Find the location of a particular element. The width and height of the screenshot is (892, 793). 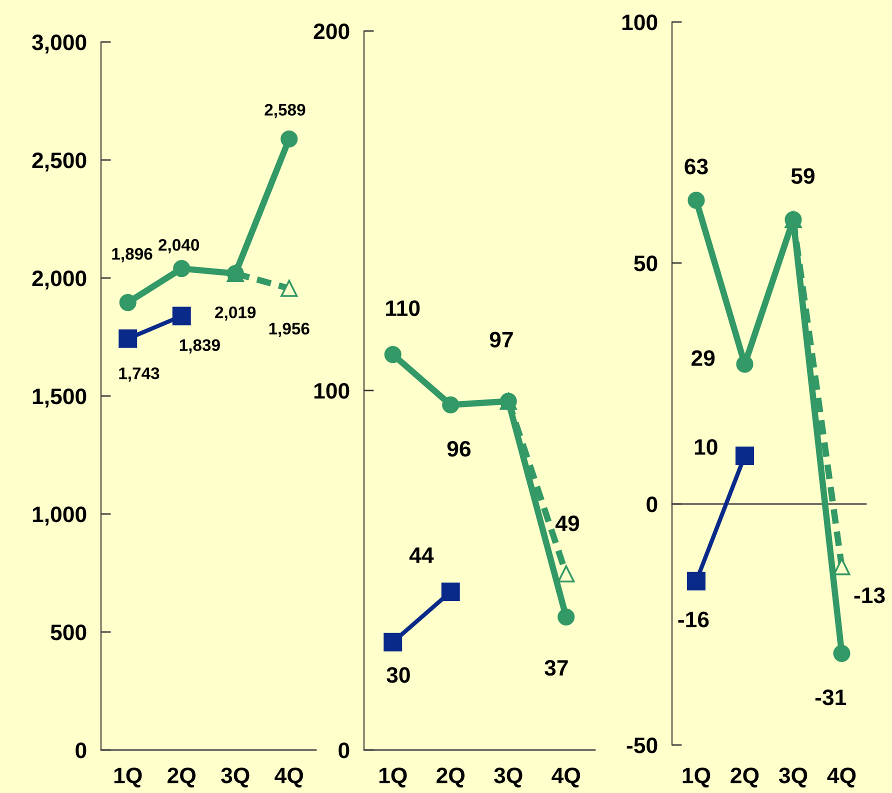

y-tick-label: 500 is located at coordinates (68, 632).